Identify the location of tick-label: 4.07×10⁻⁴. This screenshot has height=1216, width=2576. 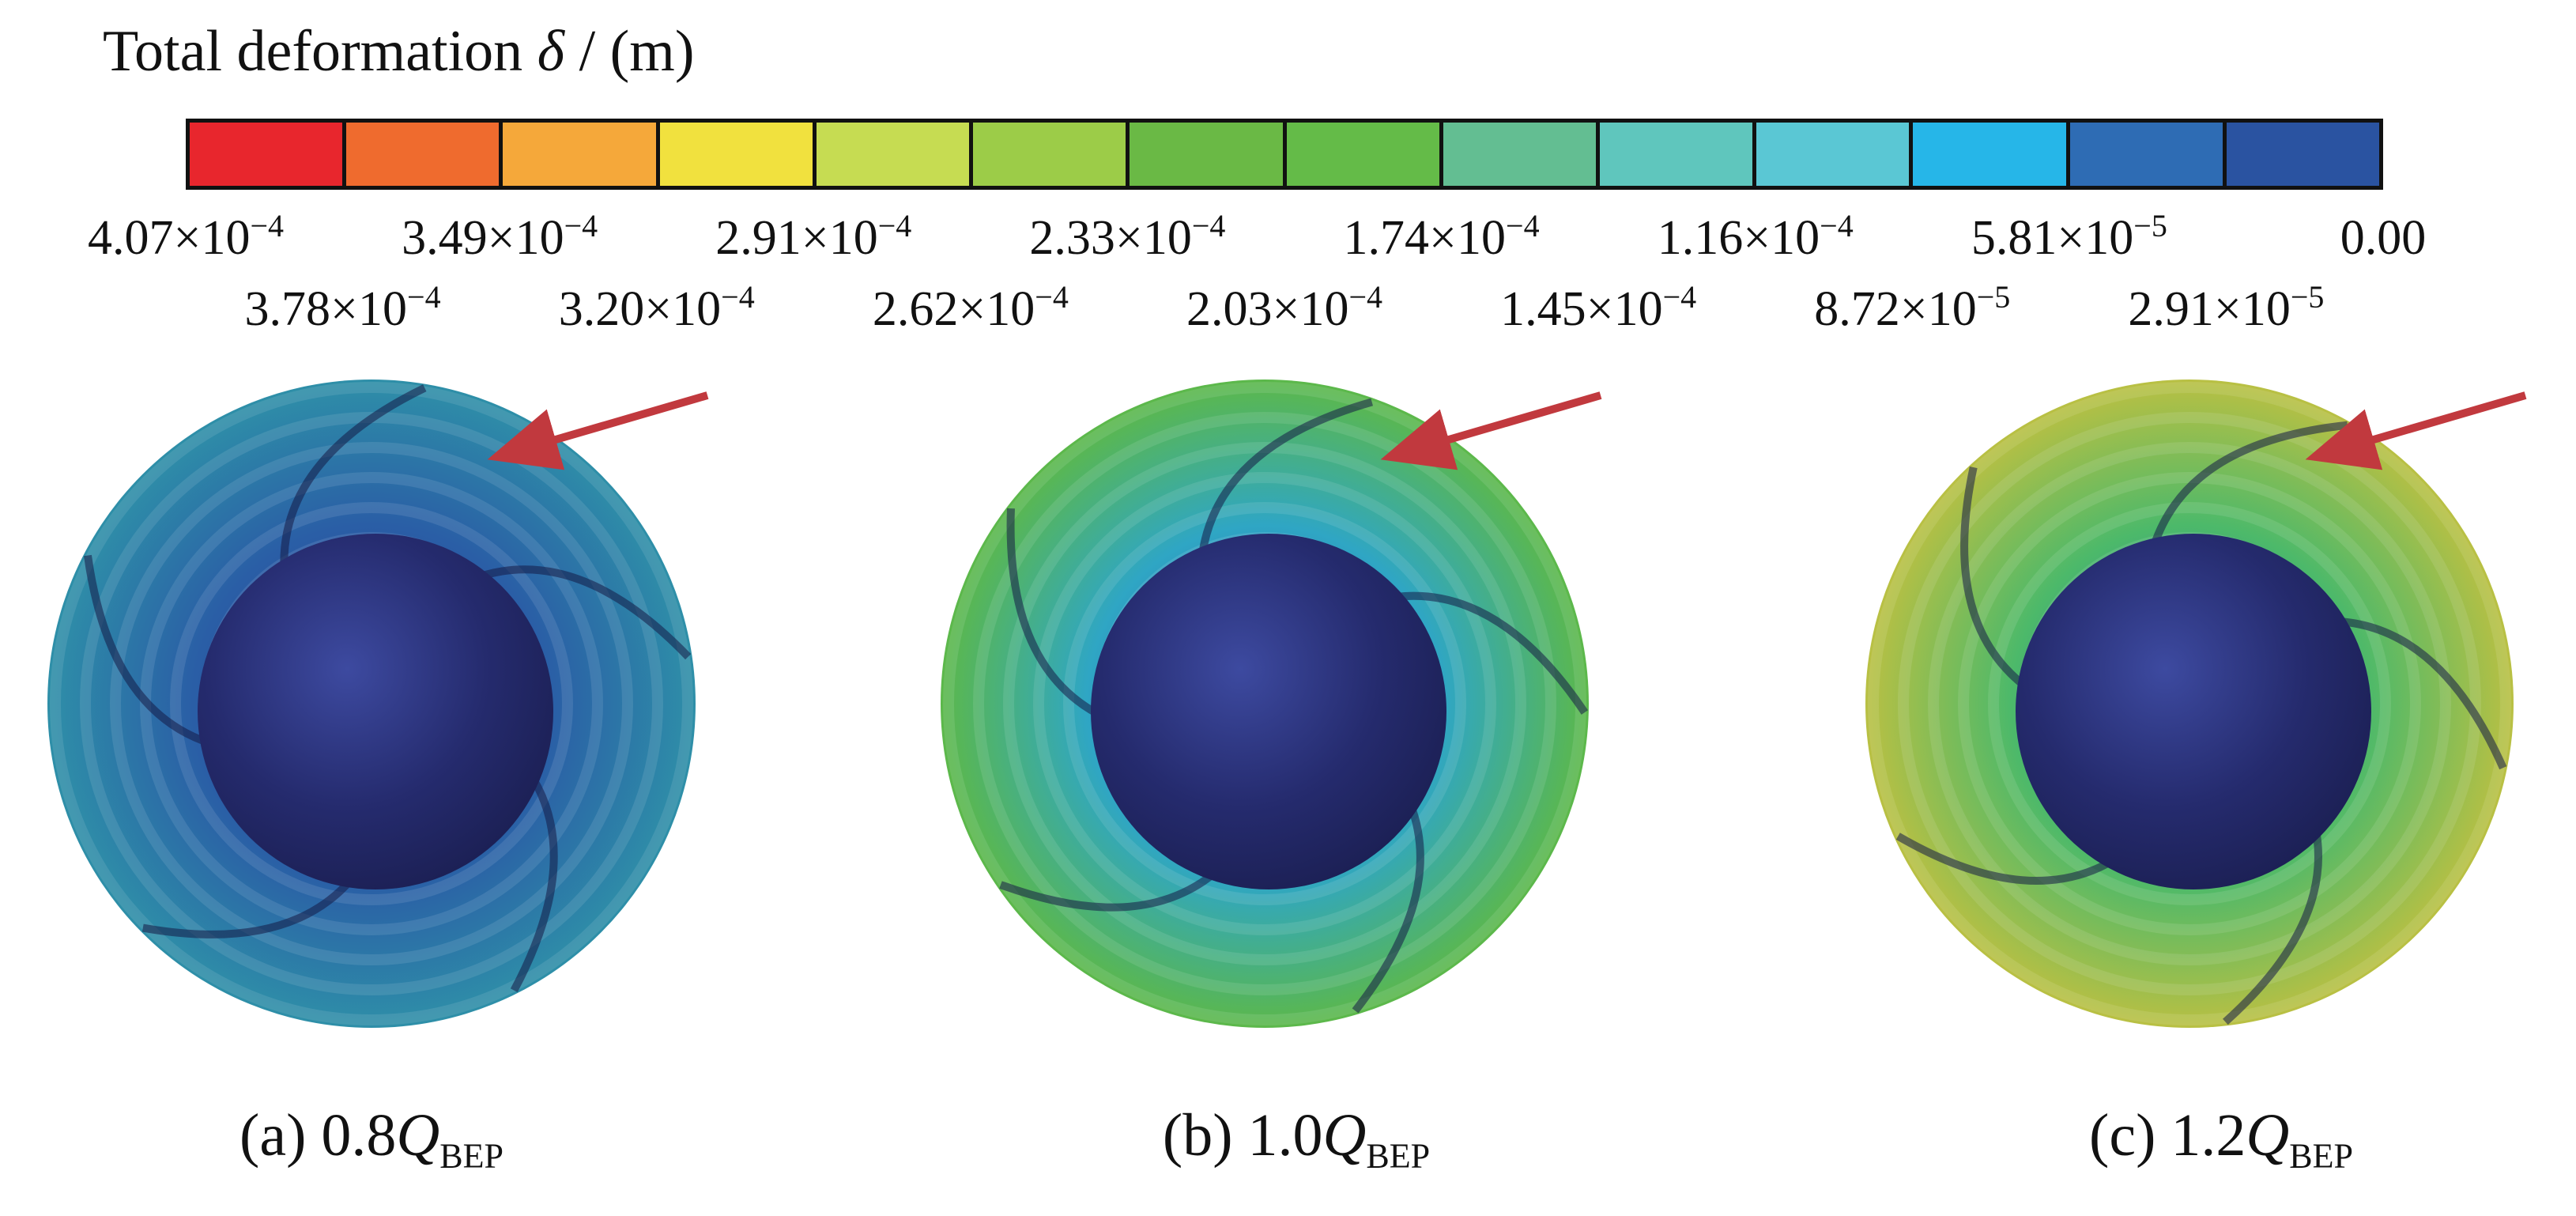
(186, 236).